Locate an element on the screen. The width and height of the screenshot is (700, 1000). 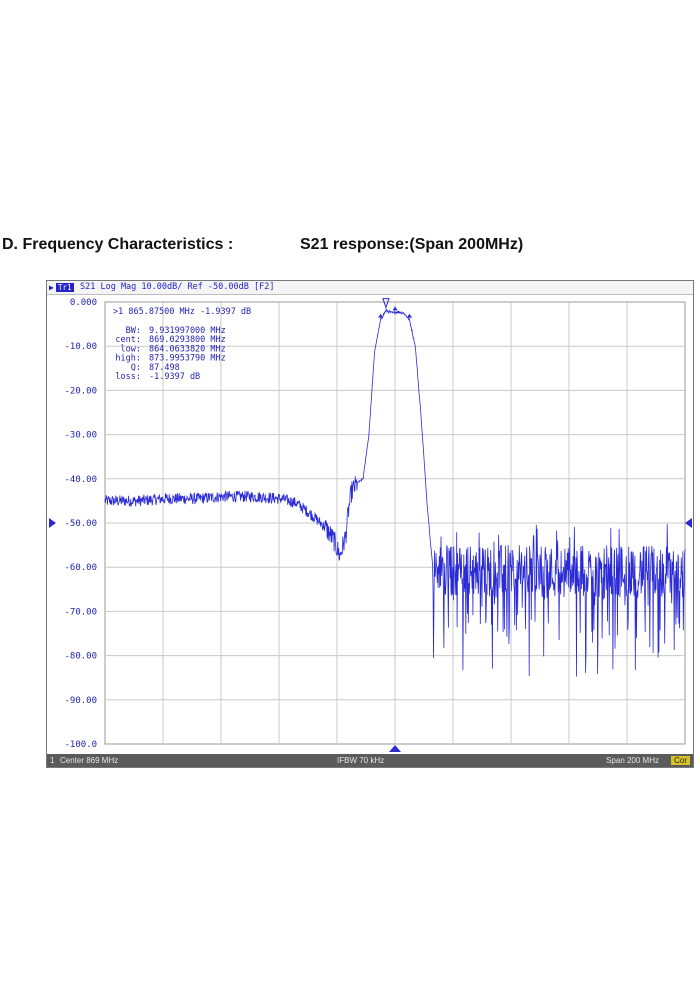
trace-label: S21 Log Mag 10.00dB/ Ref -50.00dB [F2] is located at coordinates (177, 287).